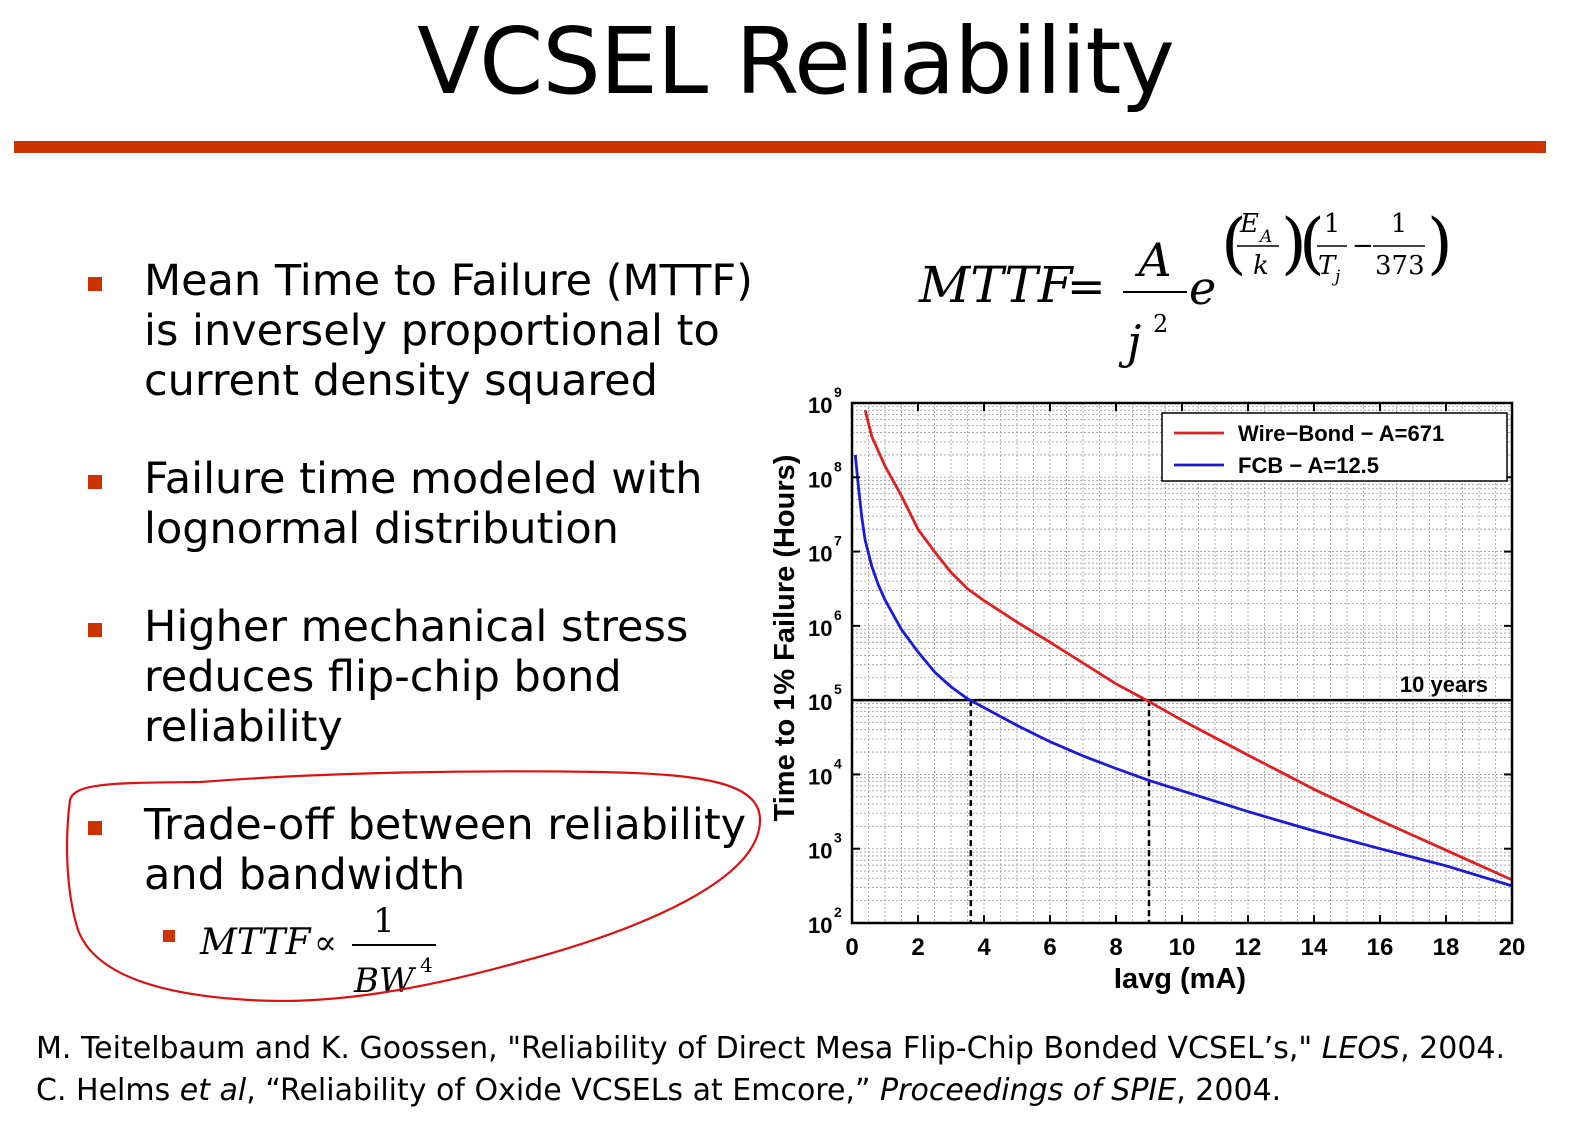 The width and height of the screenshot is (1591, 1141). I want to click on formula-base: e, so click(1202, 288).